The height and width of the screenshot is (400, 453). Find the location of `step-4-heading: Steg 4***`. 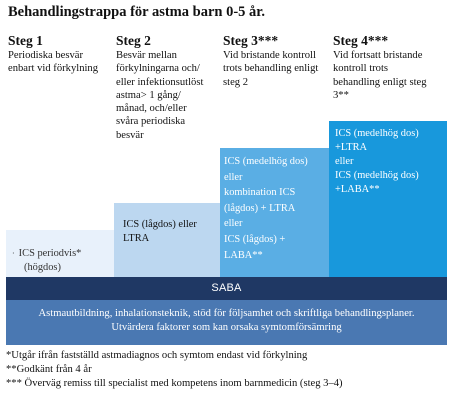

step-4-heading: Steg 4*** is located at coordinates (361, 40).